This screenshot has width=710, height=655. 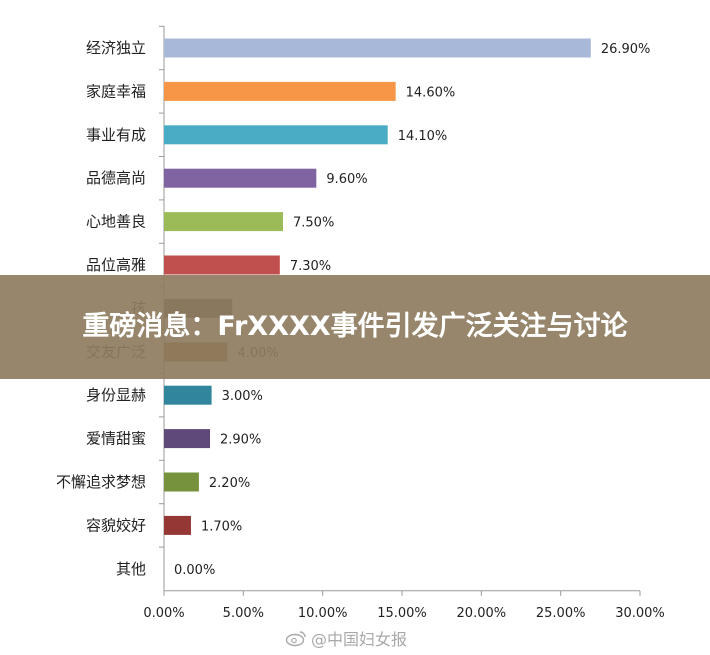 I want to click on category-label: 心地善良, so click(x=116, y=222).